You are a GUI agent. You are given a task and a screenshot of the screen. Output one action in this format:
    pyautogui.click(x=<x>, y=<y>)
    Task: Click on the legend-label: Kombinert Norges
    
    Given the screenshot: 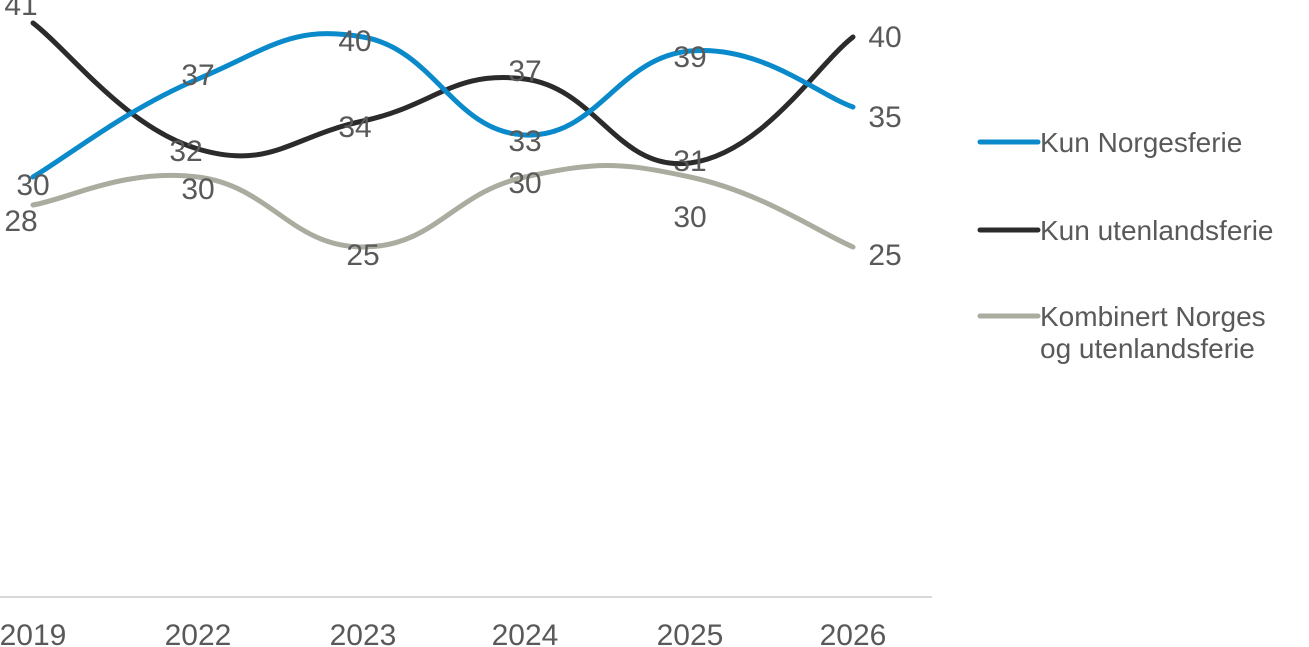 What is the action you would take?
    pyautogui.click(x=1153, y=316)
    